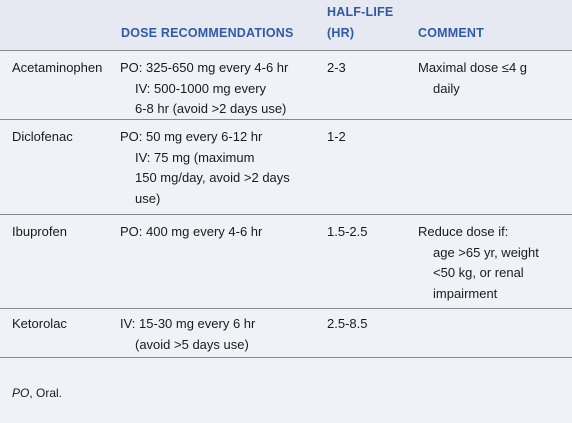  I want to click on footnote-abbr: PO, so click(21, 393).